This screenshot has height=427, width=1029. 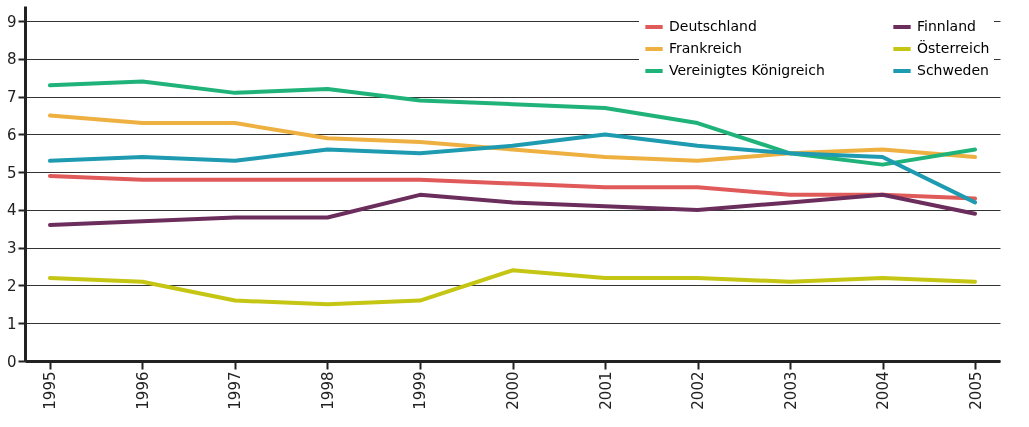 What do you see at coordinates (698, 390) in the screenshot?
I see `x-tick-label: 2002` at bounding box center [698, 390].